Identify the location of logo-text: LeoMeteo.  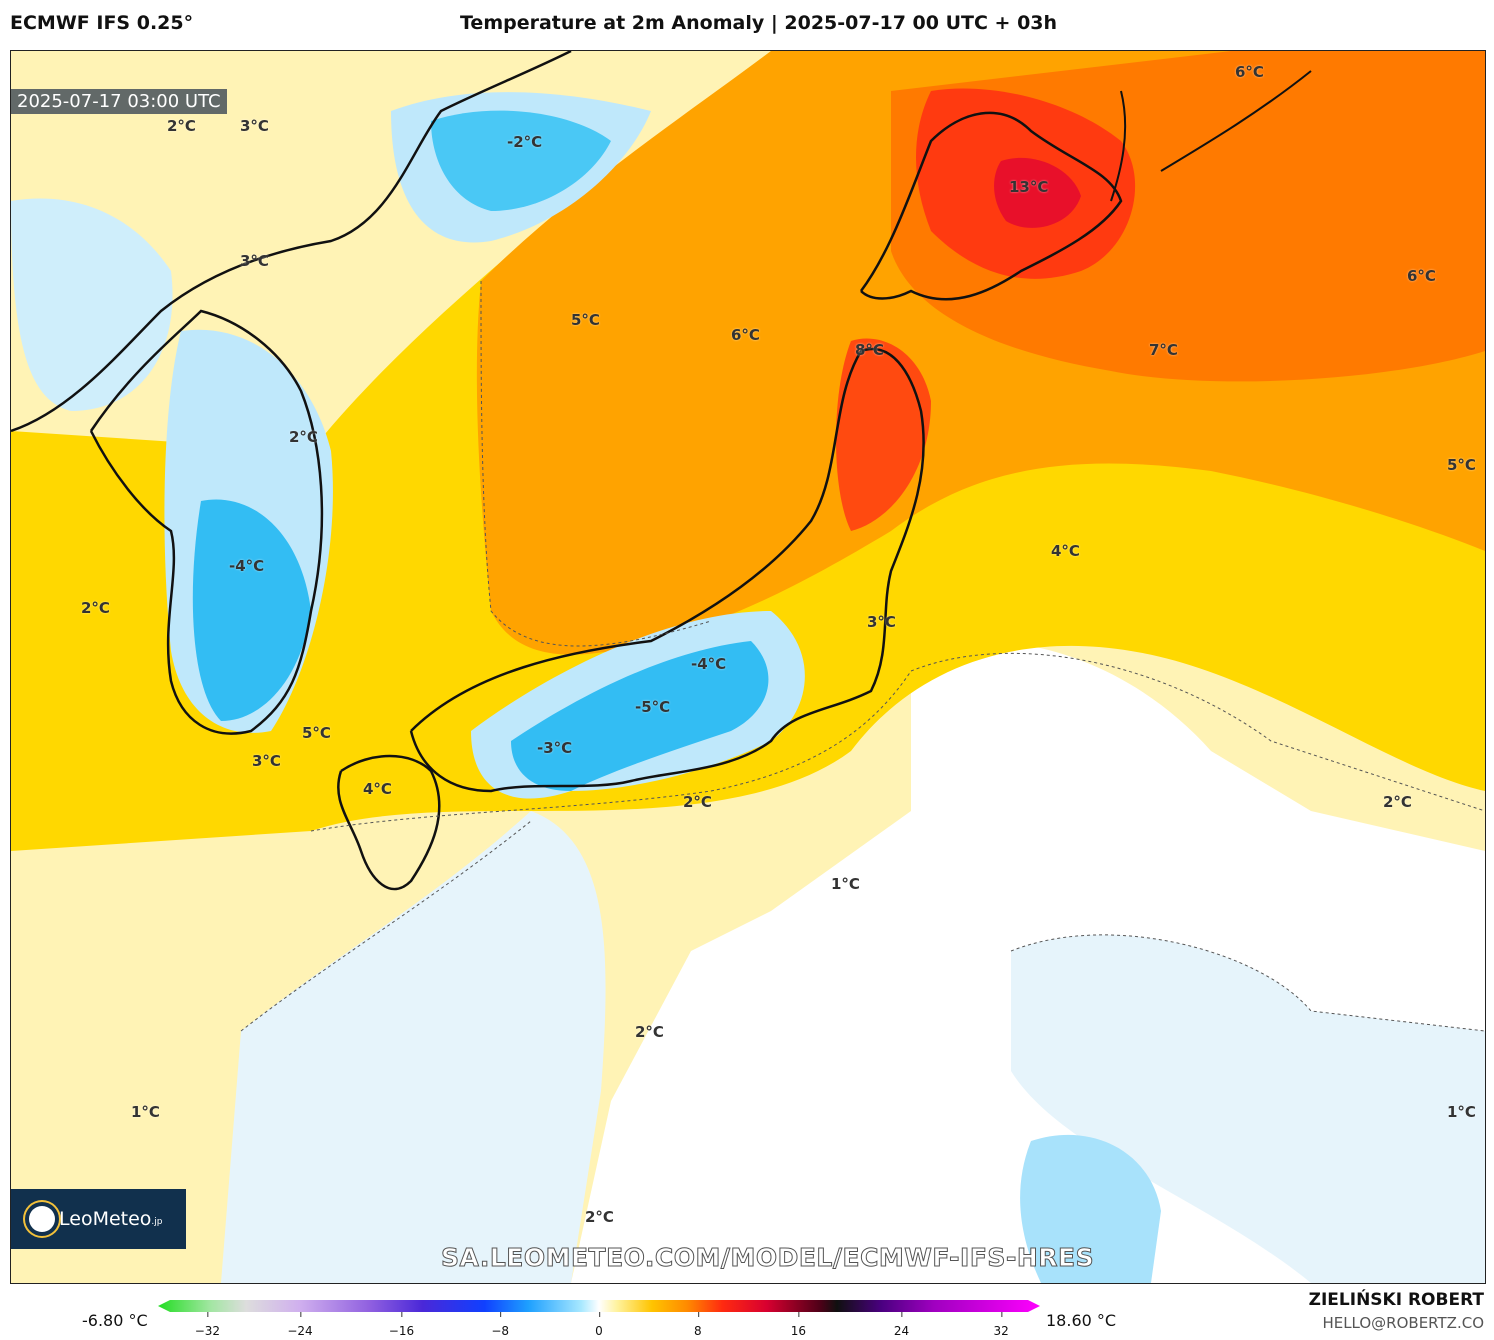
(105, 1219).